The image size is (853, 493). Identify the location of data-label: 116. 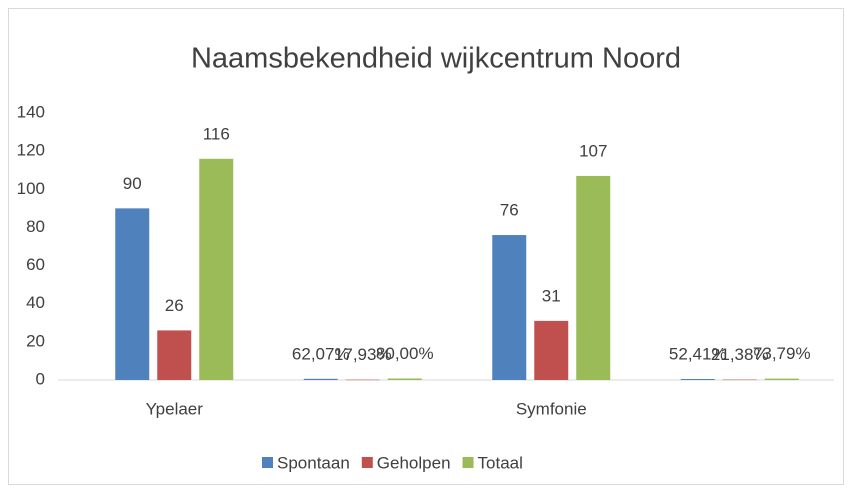
(216, 133).